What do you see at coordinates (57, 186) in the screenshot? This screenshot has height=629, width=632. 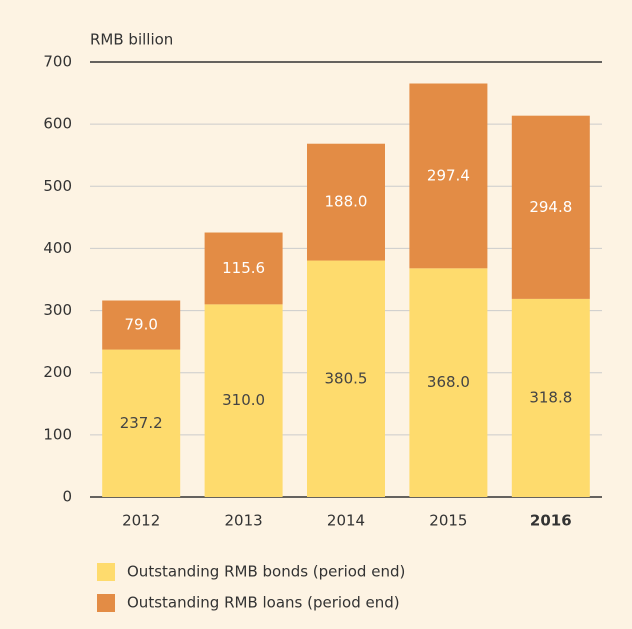 I see `y-tick-label: 500` at bounding box center [57, 186].